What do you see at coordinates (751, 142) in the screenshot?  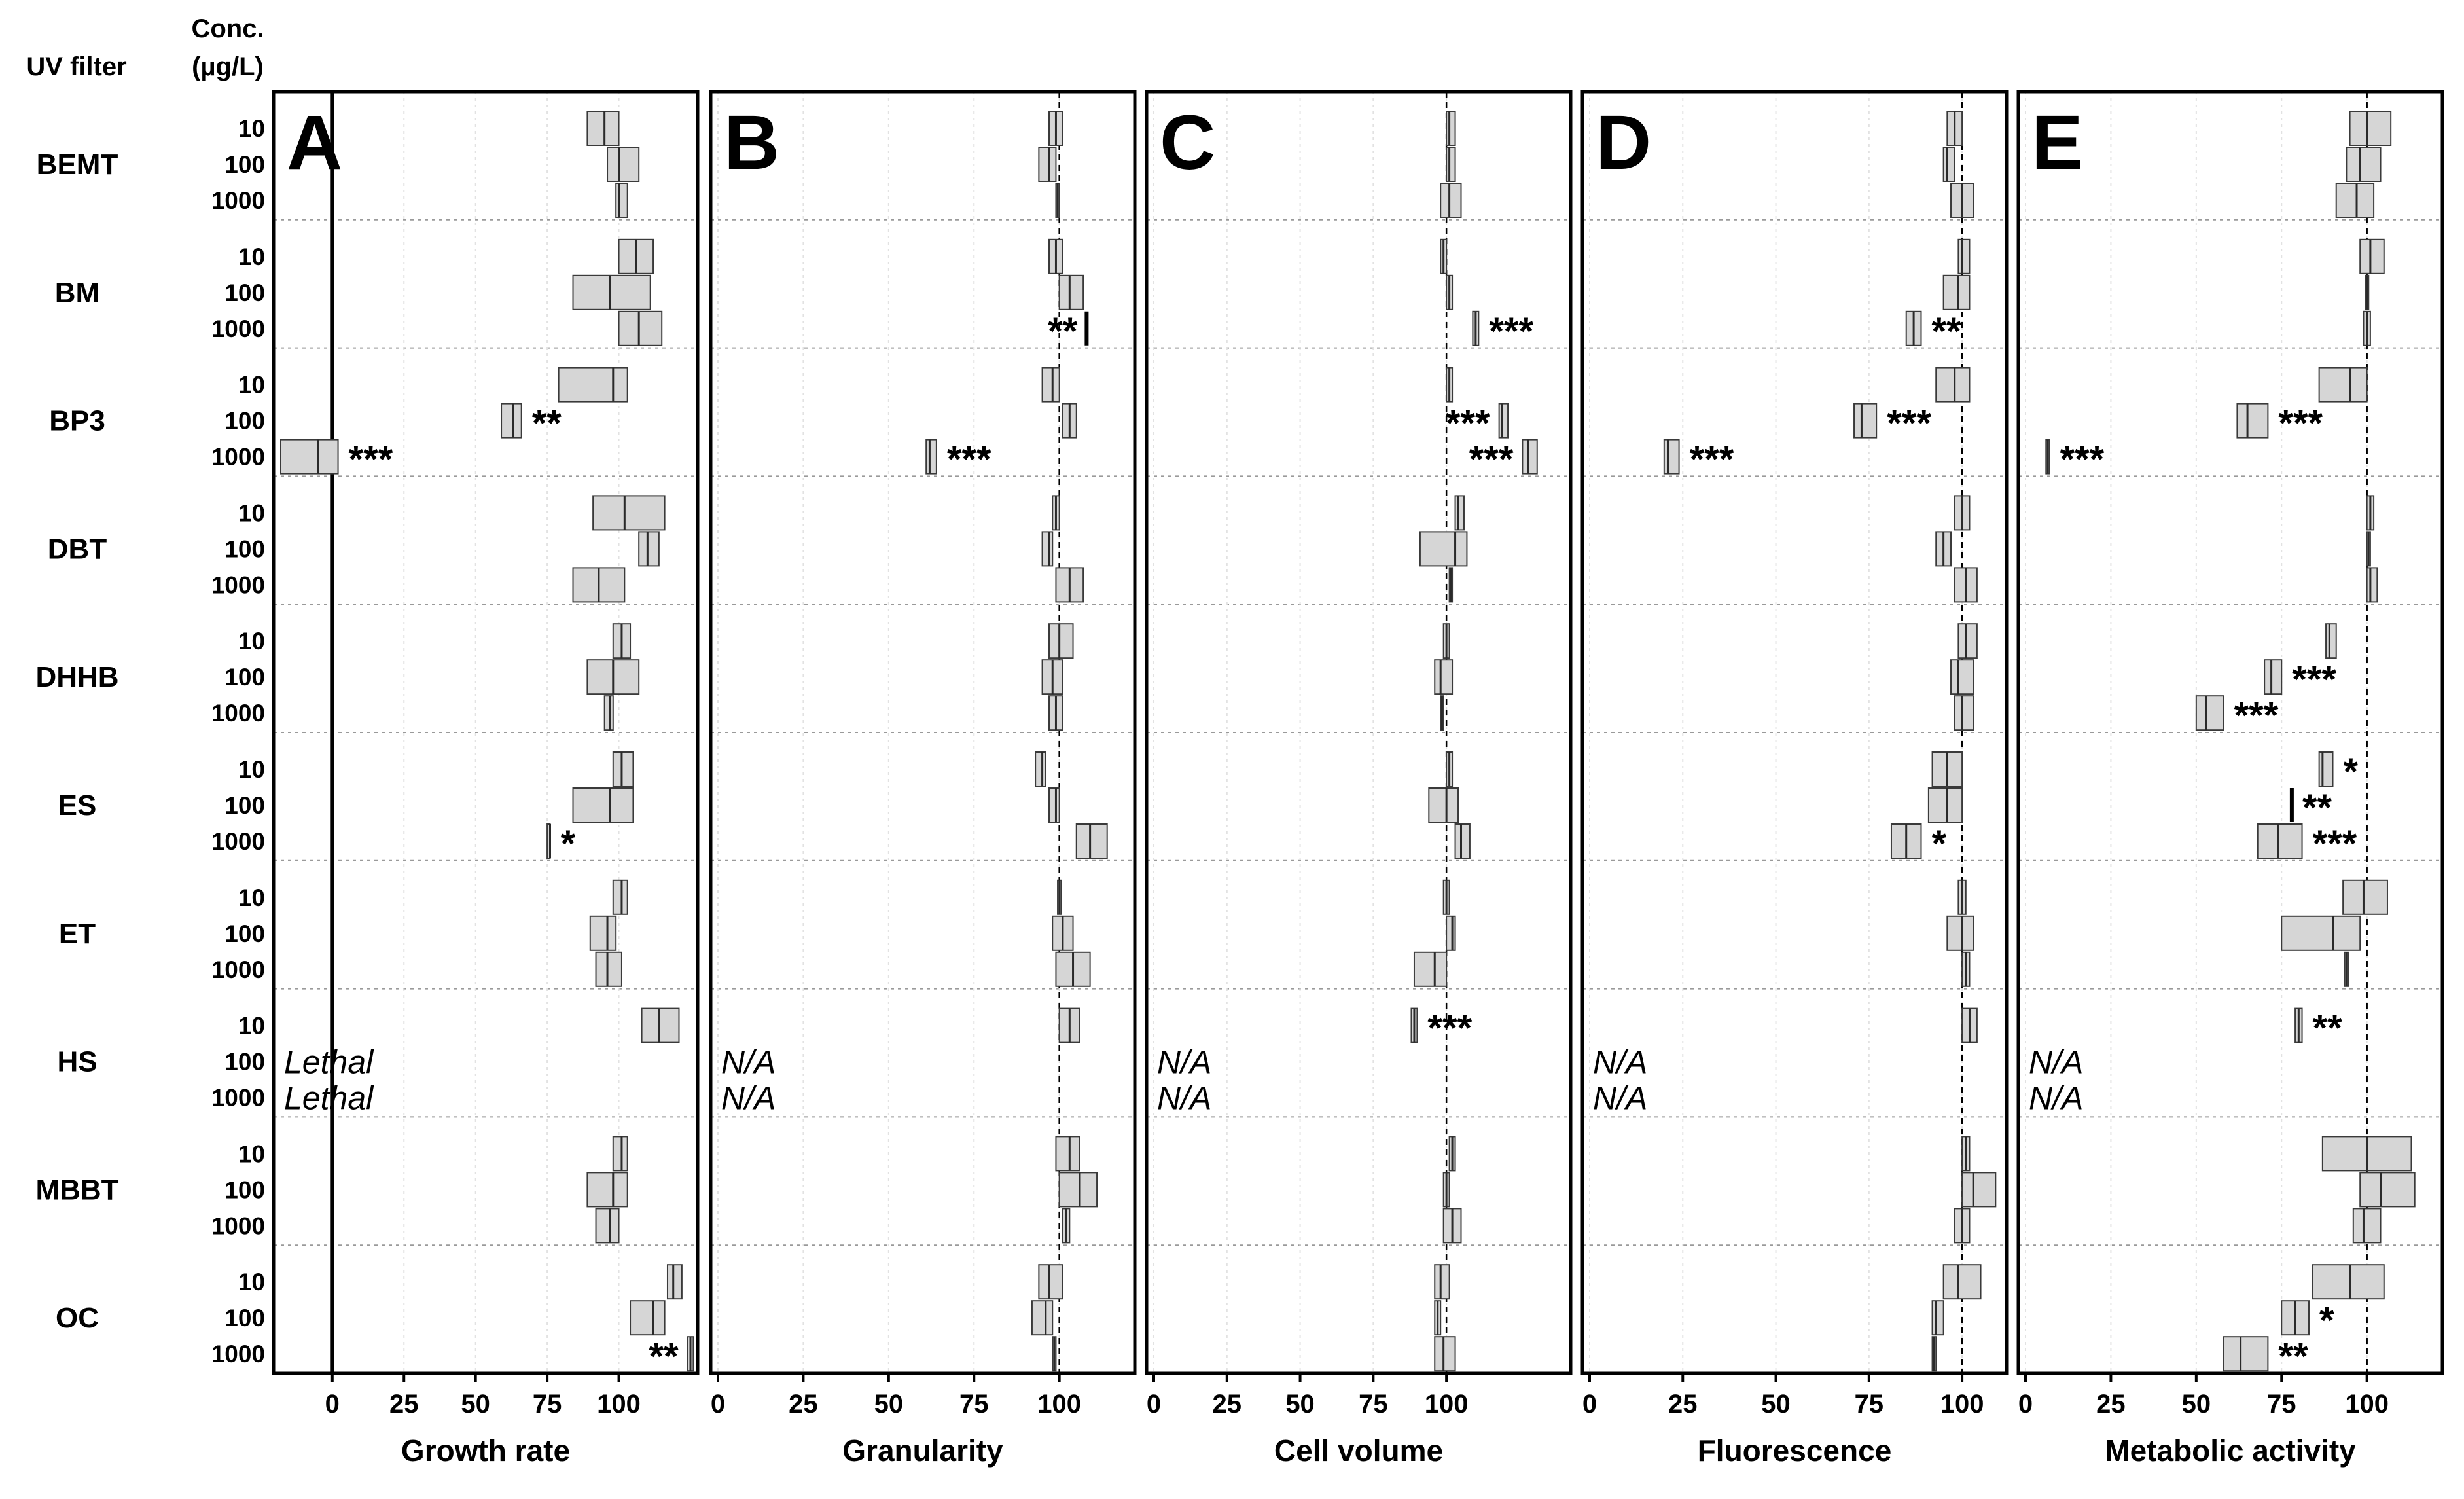 I see `panel-label-b: B` at bounding box center [751, 142].